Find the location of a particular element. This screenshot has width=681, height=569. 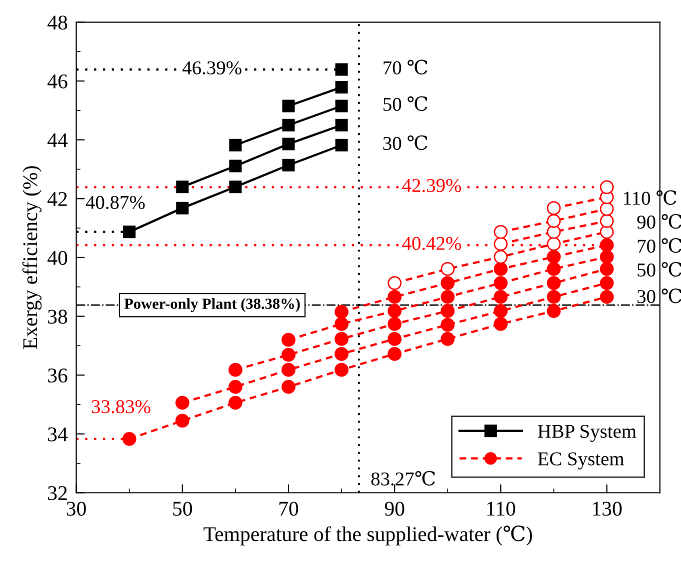

annotation: 46.39% is located at coordinates (212, 67).